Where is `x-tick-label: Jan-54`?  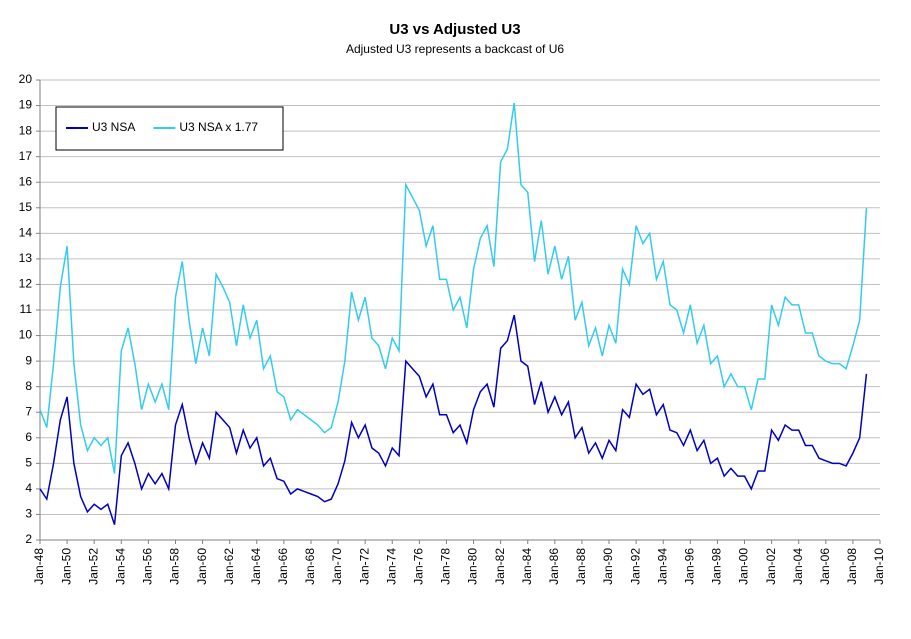
x-tick-label: Jan-54 is located at coordinates (120, 566).